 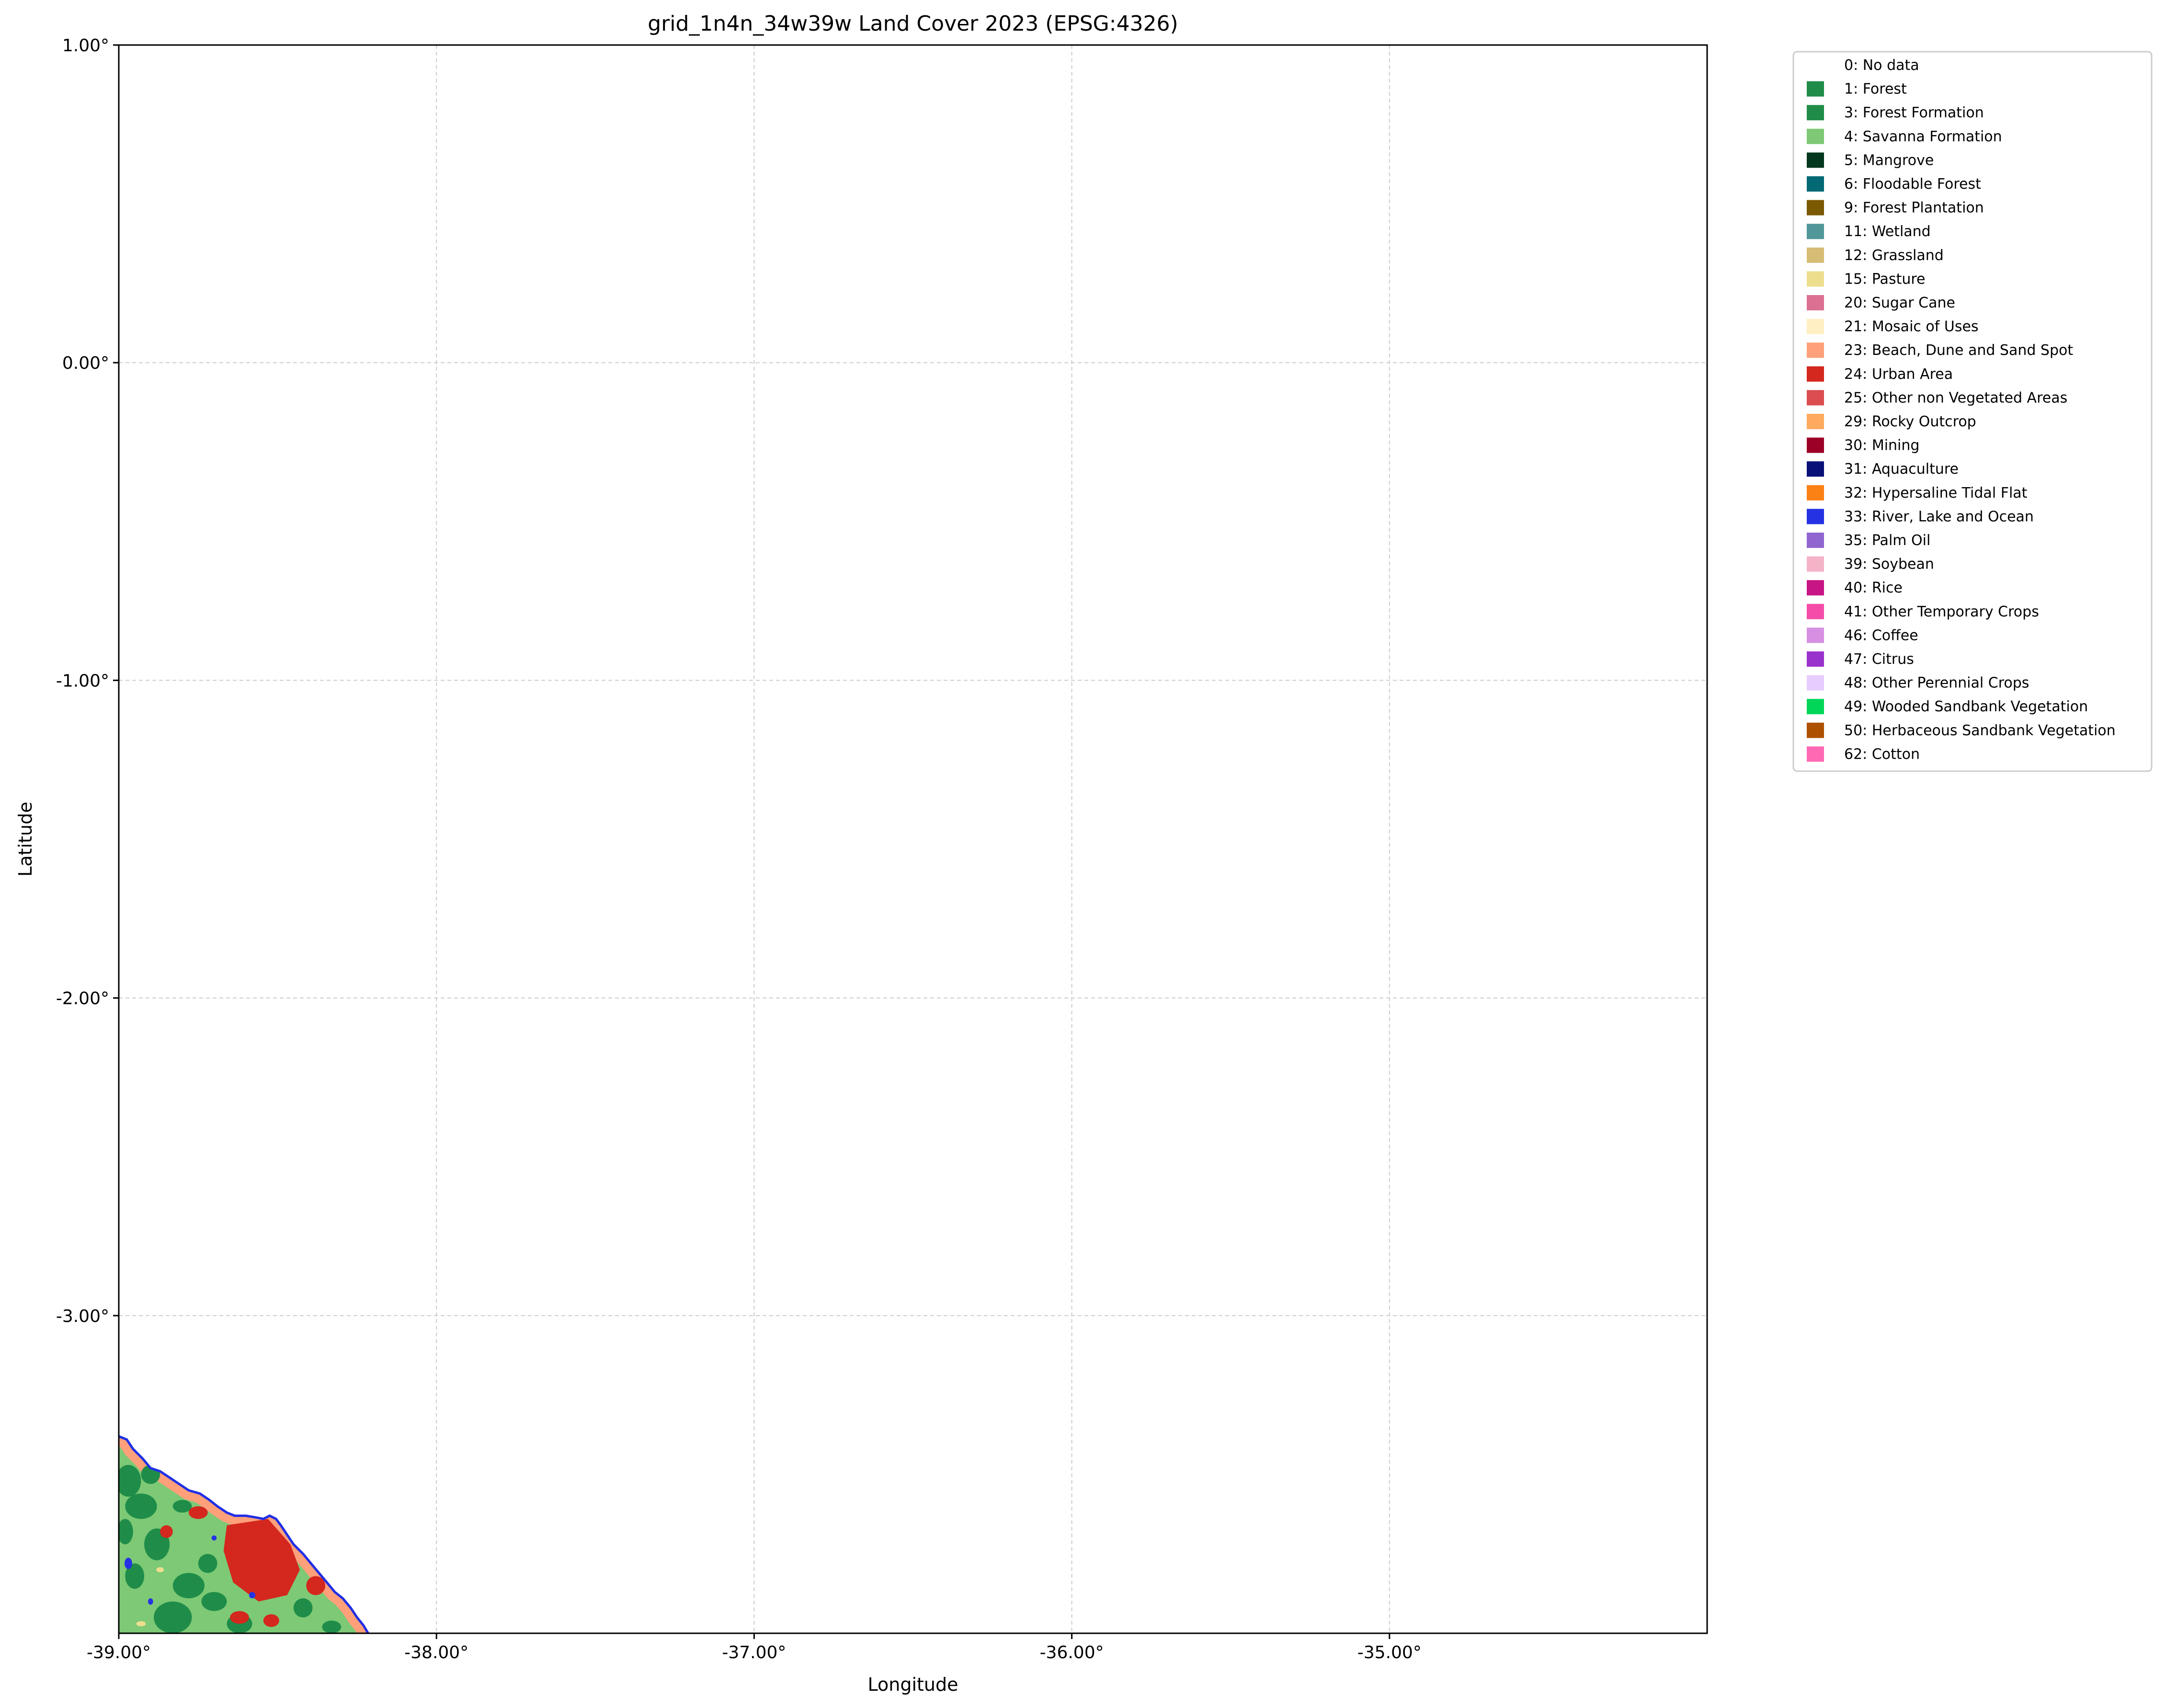 I want to click on x-tick-label: -36.00°, so click(x=1072, y=1652).